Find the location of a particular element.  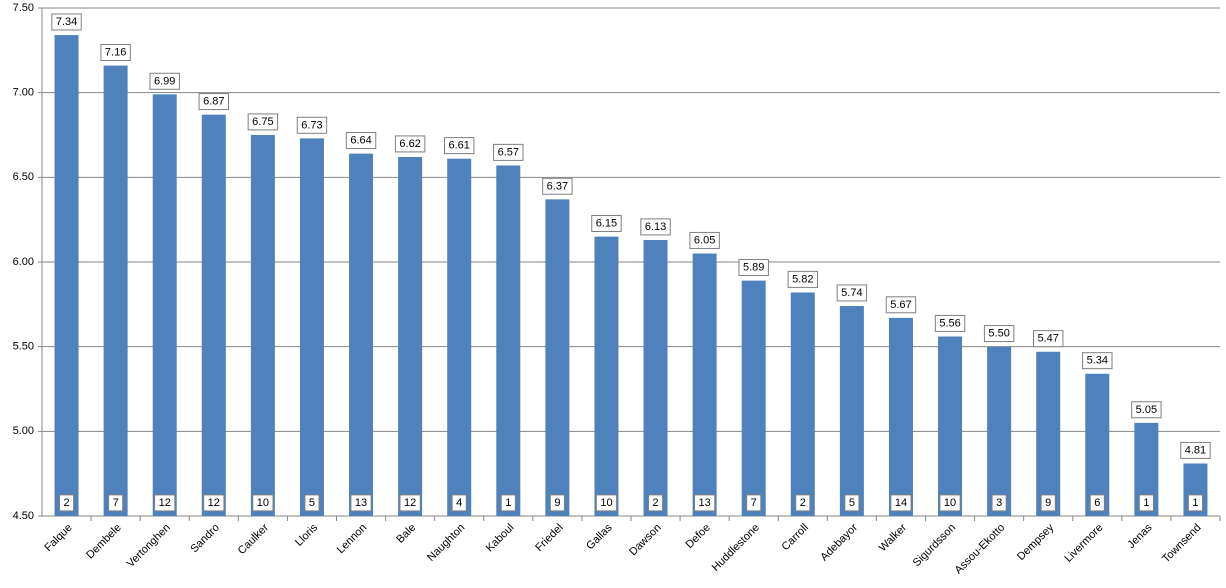

value-label: 7.16 is located at coordinates (115, 52).